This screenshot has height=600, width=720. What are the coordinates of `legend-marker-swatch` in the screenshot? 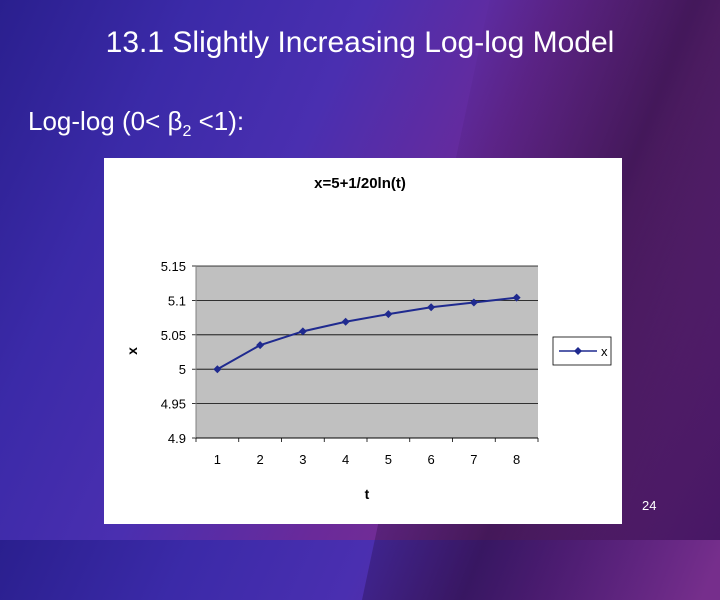 It's located at (578, 351).